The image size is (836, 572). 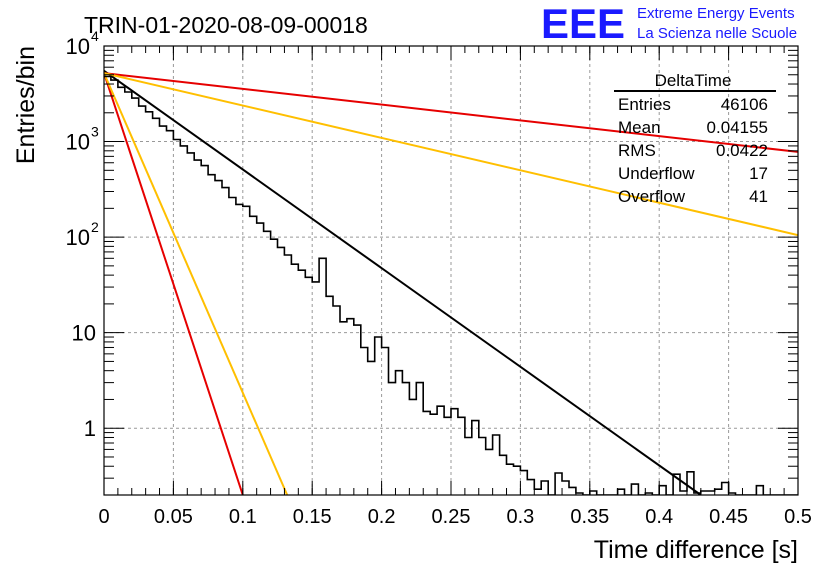 What do you see at coordinates (520, 517) in the screenshot?
I see `x-tick-label: 0.3` at bounding box center [520, 517].